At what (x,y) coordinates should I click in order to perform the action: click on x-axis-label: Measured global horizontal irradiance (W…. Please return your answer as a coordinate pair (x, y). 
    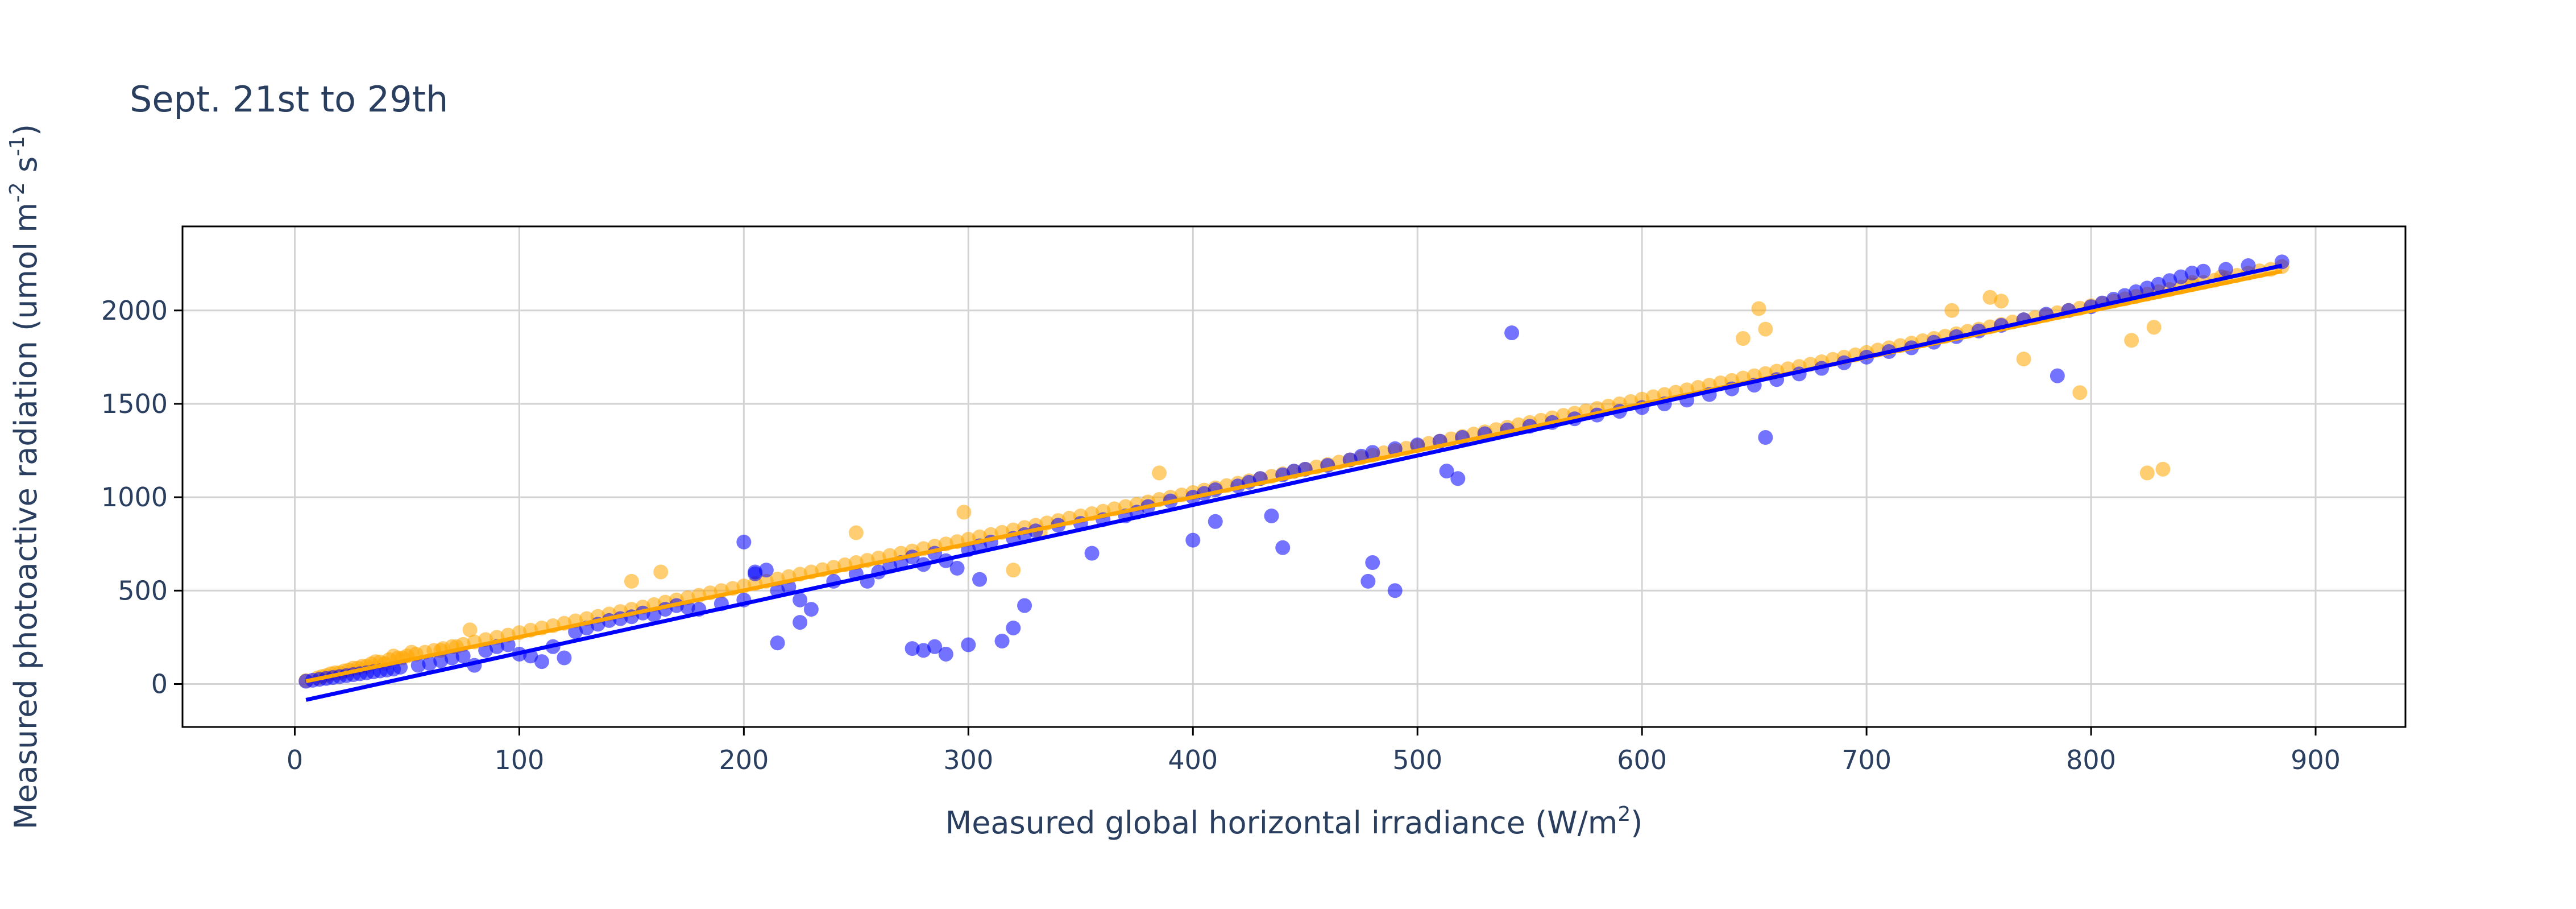
    Looking at the image, I should click on (1294, 822).